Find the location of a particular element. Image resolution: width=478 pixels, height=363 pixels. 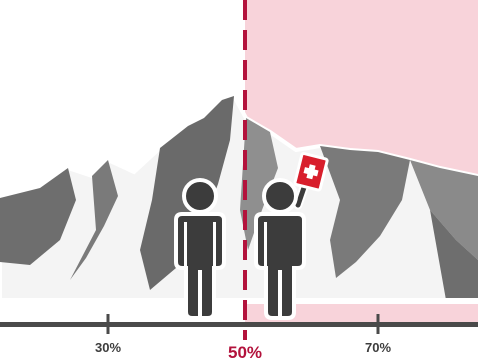

center-label-50: 50% is located at coordinates (245, 352).